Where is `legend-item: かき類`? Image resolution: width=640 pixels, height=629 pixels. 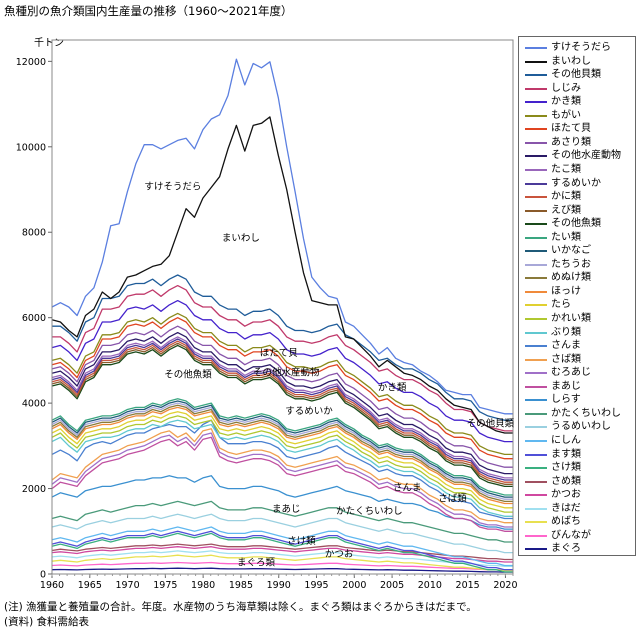
legend-item: かき類 is located at coordinates (579, 101).